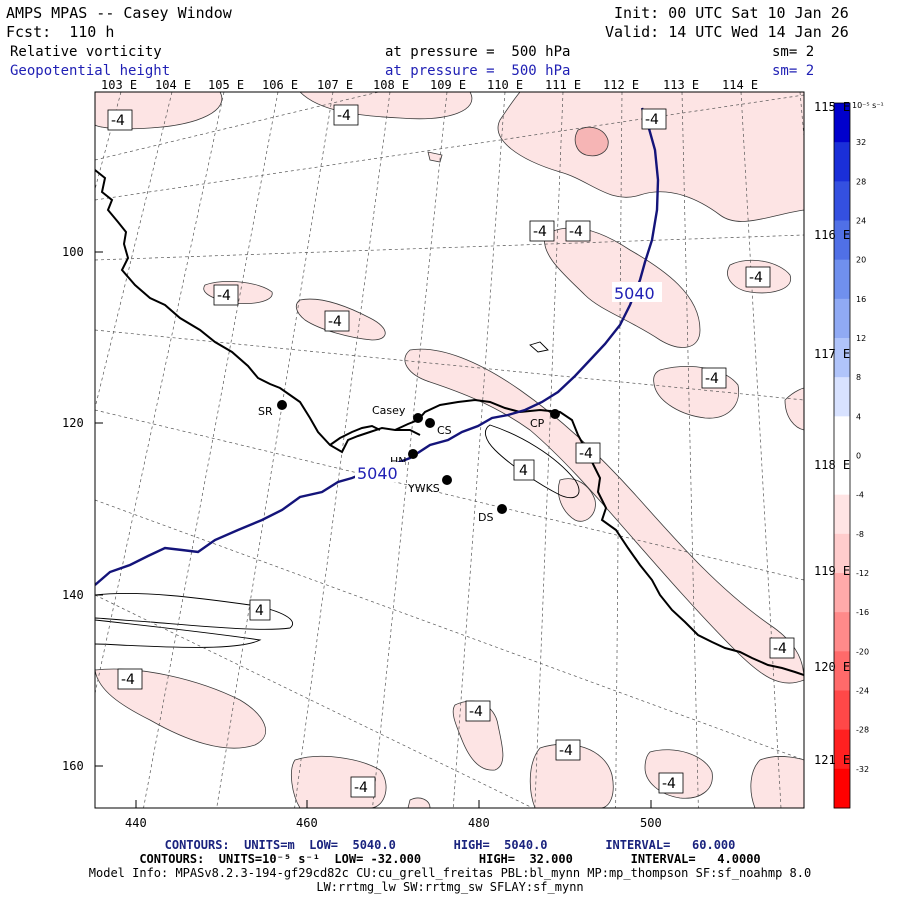 This screenshot has height=900, width=900. I want to click on lon-label-right: 121 E, so click(832, 760).